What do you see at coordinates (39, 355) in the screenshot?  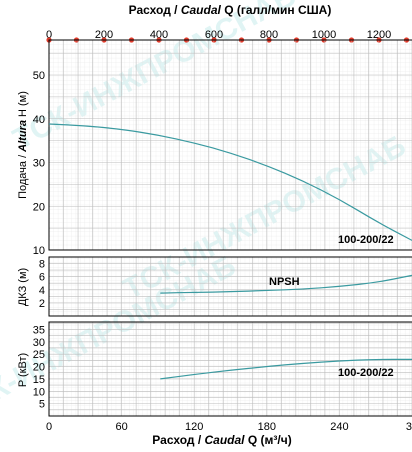 I see `power-y-tick-label: 25` at bounding box center [39, 355].